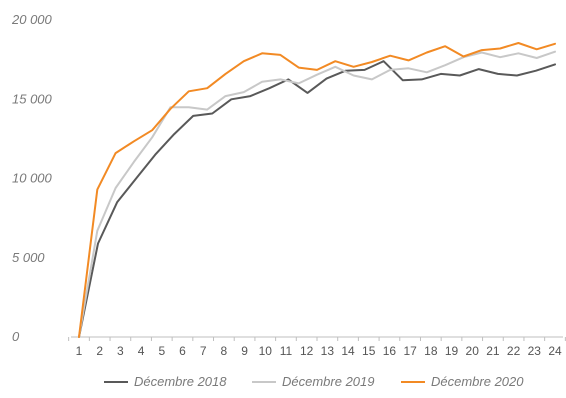 The height and width of the screenshot is (398, 566). Describe the element at coordinates (224, 351) in the screenshot. I see `x-tick-label: 8` at that location.